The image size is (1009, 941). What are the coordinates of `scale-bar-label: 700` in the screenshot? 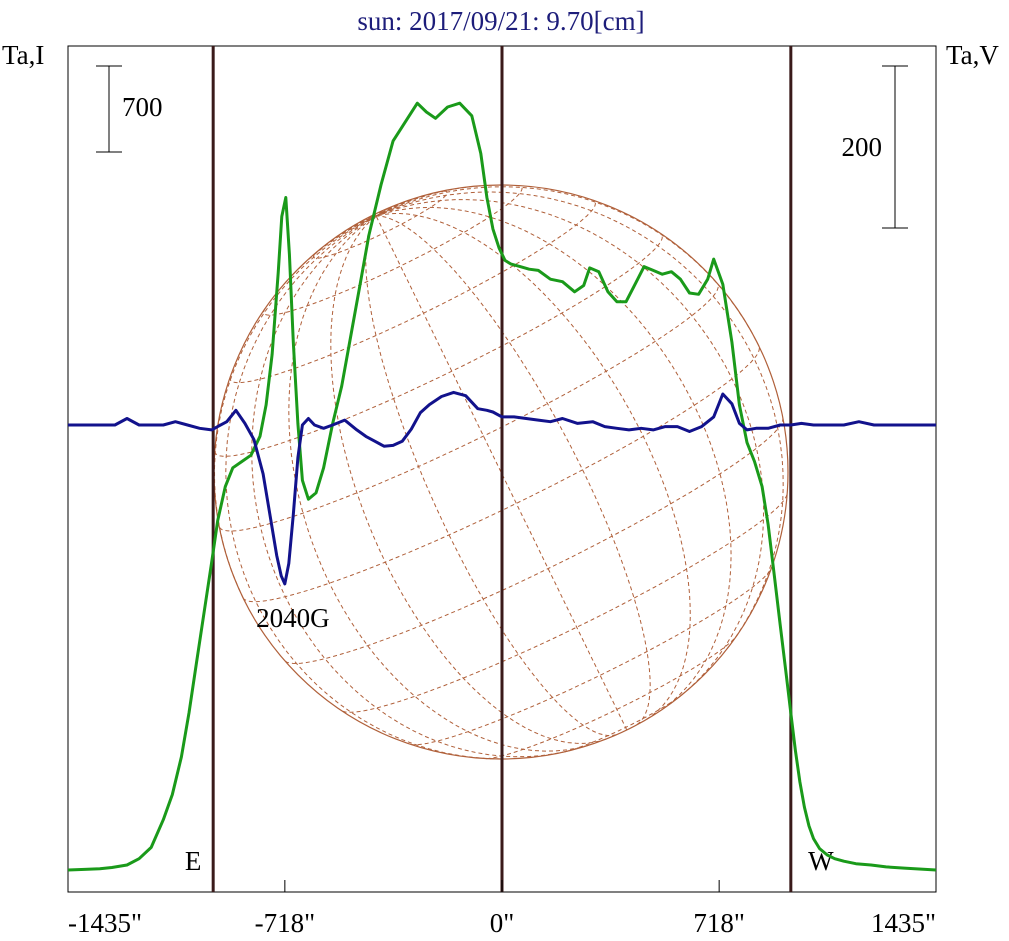 It's located at (142, 107).